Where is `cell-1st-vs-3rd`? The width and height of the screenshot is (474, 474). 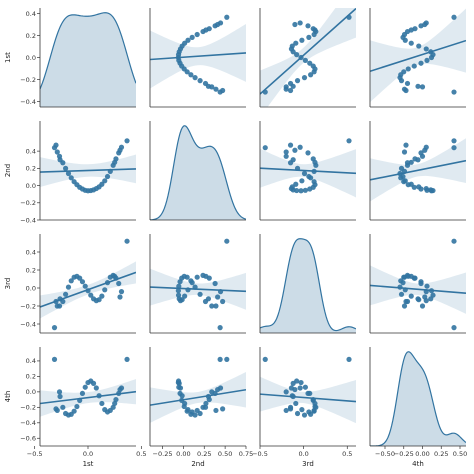
cell-1st-vs-3rd is located at coordinates (307, 58).